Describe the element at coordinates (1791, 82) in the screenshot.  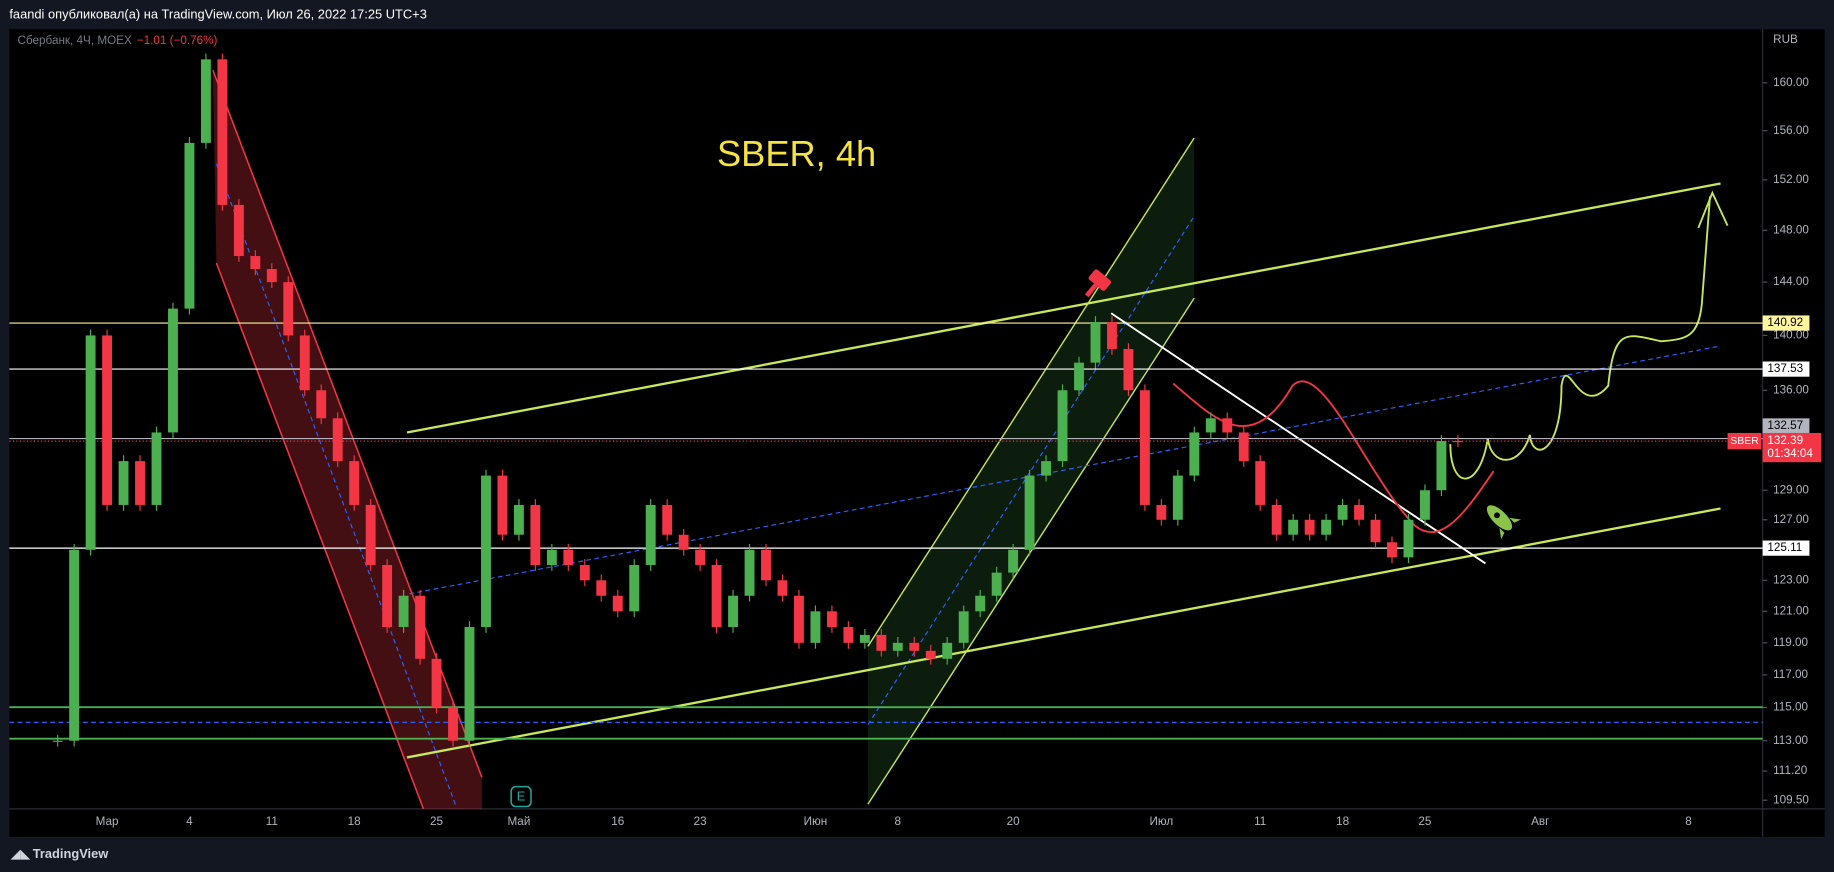
I see `y-tick-label: 160.00` at that location.